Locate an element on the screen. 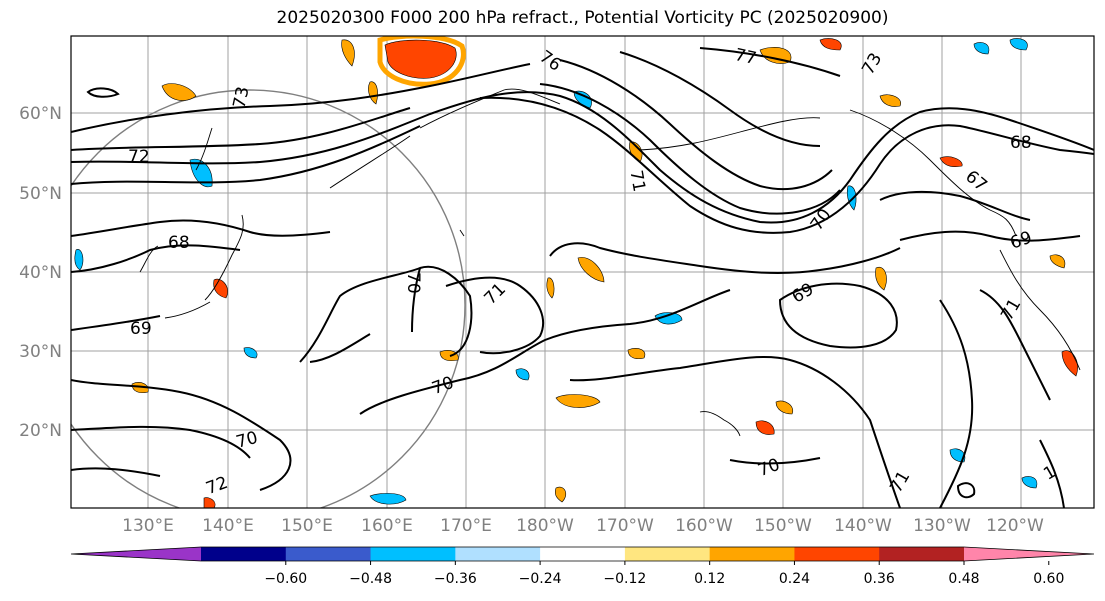 This screenshot has height=601, width=1105. colorbar-tick-label: 0.12 is located at coordinates (709, 579).